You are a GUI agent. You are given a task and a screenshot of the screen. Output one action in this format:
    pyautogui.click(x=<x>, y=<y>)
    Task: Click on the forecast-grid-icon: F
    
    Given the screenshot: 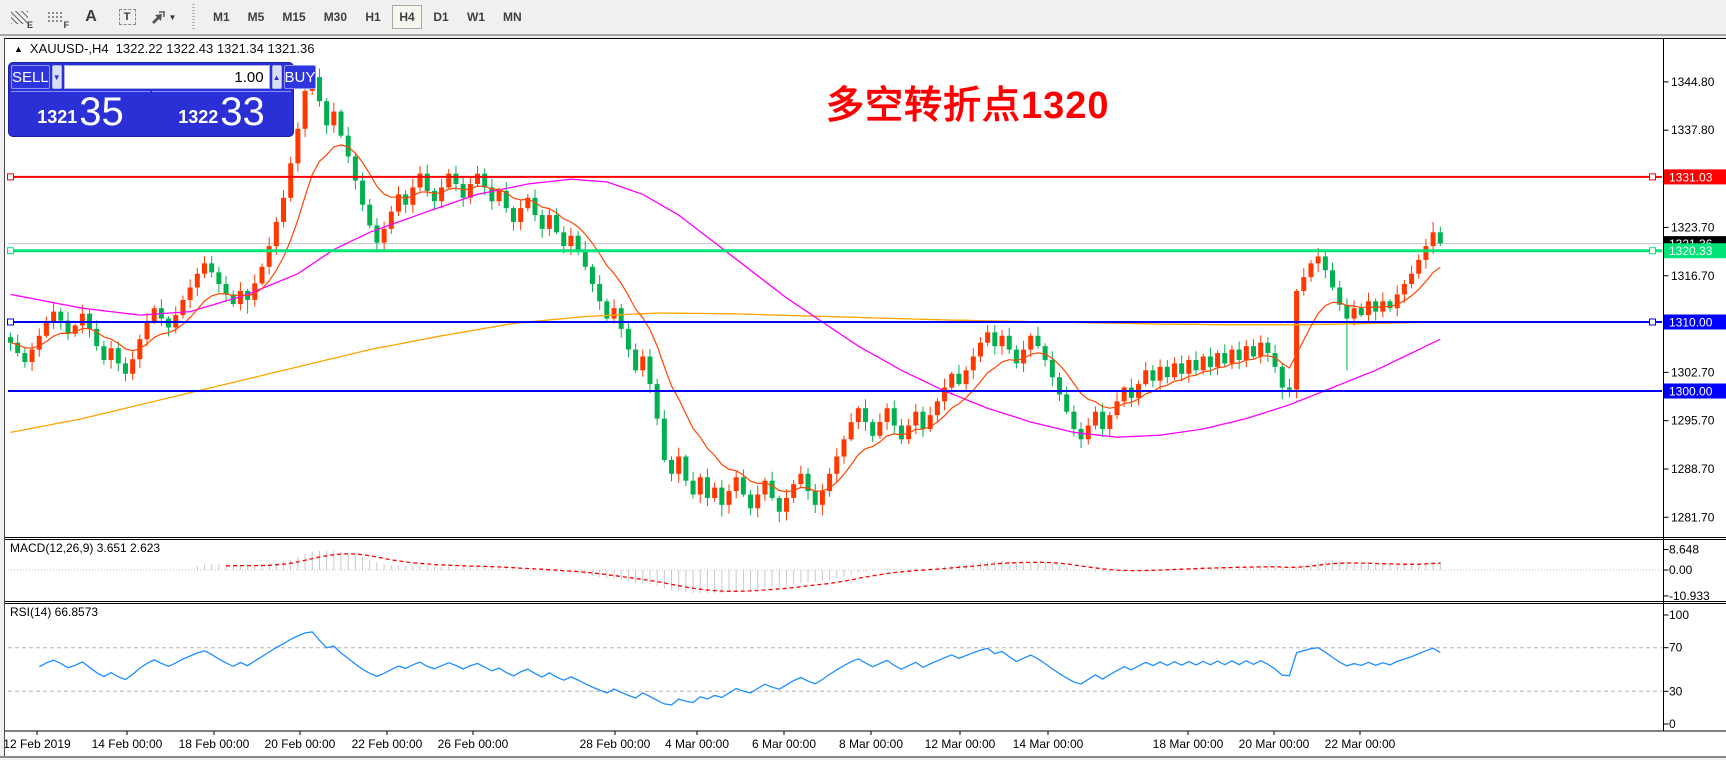 What is the action you would take?
    pyautogui.click(x=55, y=17)
    